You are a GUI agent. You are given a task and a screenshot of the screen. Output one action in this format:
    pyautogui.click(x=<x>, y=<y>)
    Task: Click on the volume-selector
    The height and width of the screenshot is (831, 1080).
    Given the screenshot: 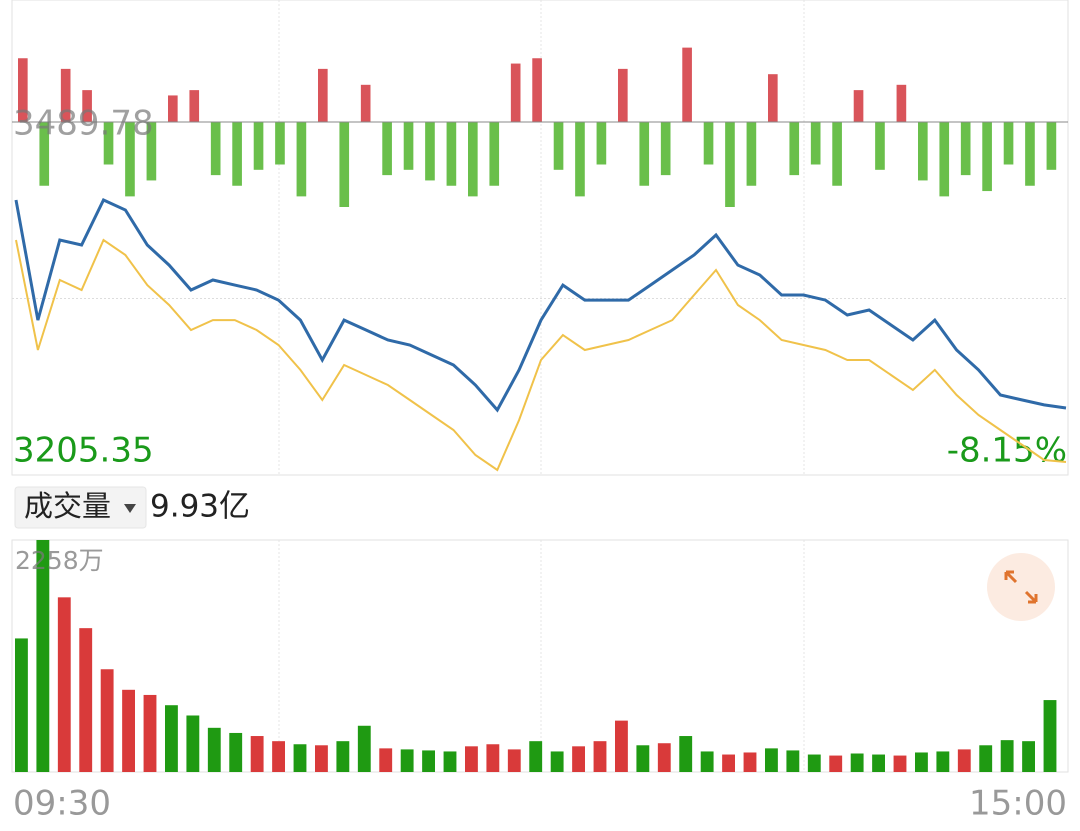 What is the action you would take?
    pyautogui.click(x=80, y=507)
    